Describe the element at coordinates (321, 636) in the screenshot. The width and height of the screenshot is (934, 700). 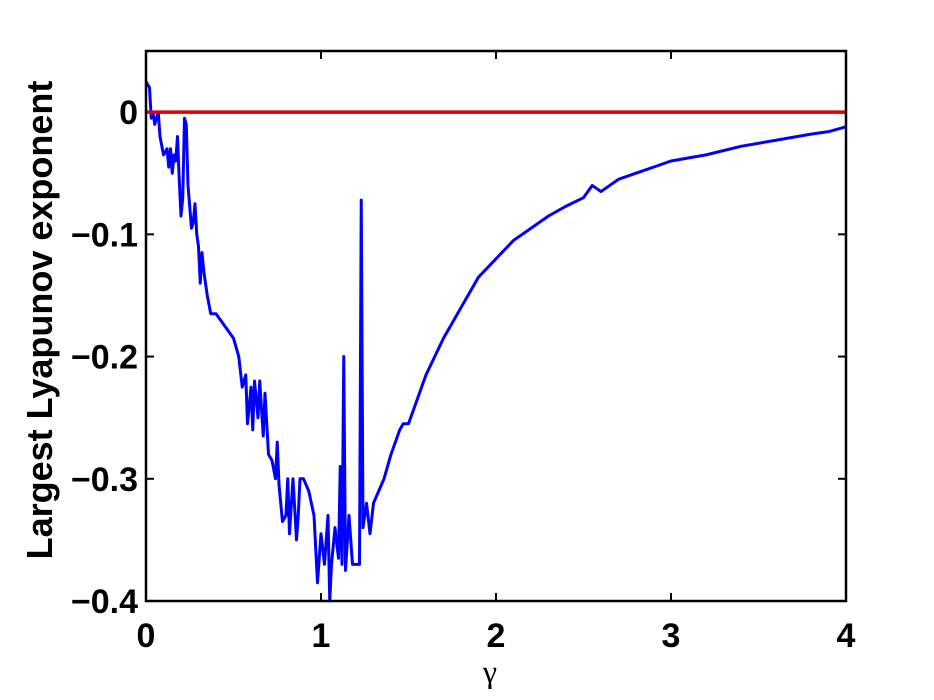
I see `x-tick-label: 1` at that location.